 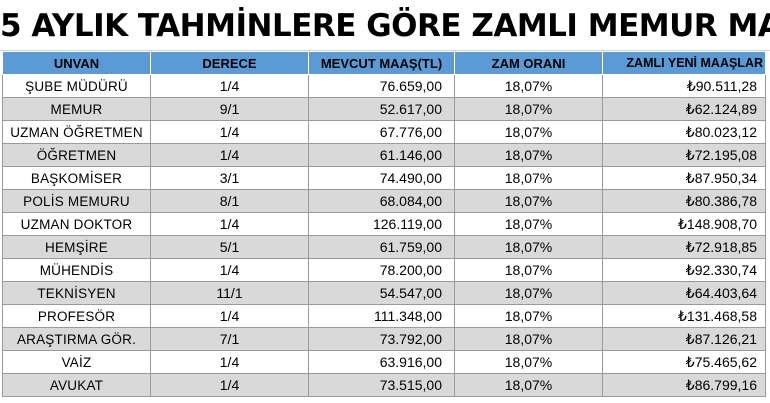 I want to click on cell-unvan: TEKNİSYEN, so click(x=76, y=293).